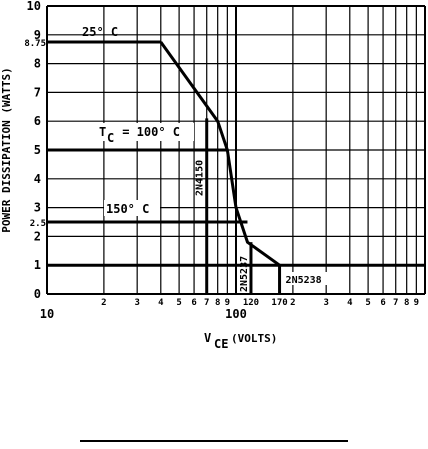  What do you see at coordinates (110, 138) in the screenshot?
I see `label-100c-sub: C` at bounding box center [110, 138].